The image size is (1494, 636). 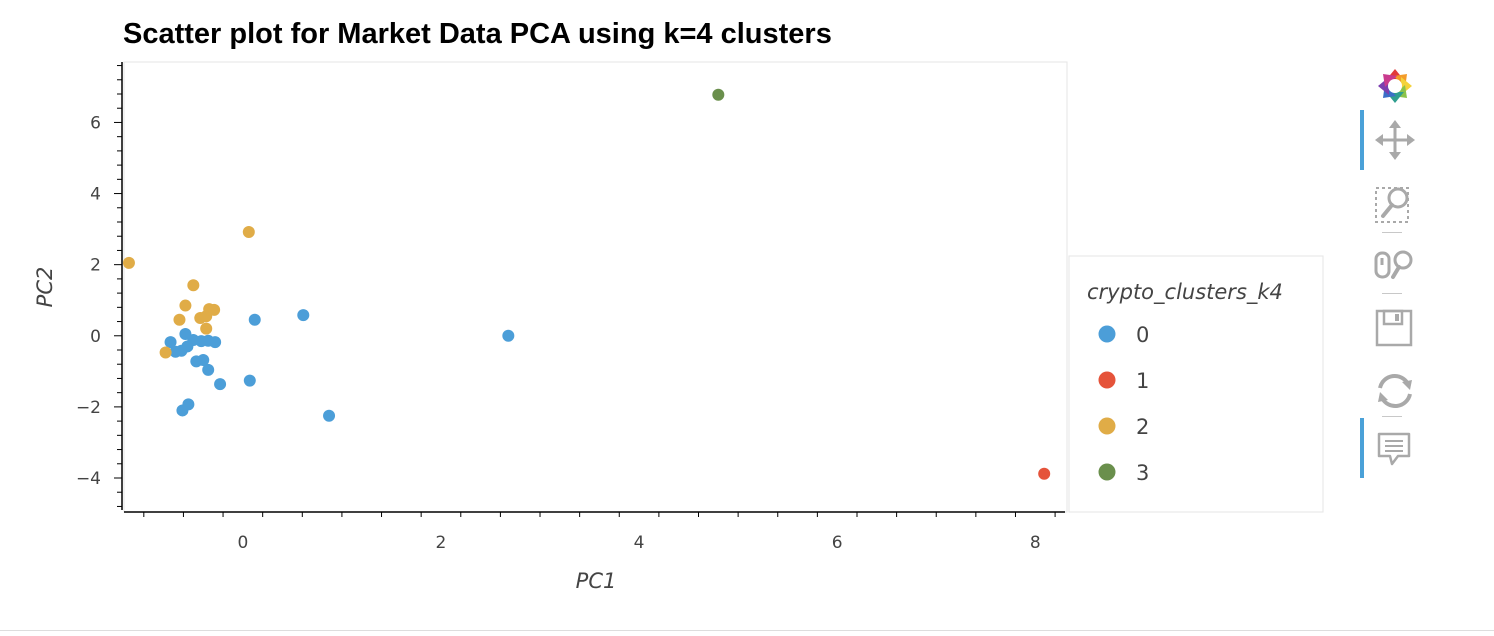 I want to click on box-zoom-icon, so click(x=1392, y=205).